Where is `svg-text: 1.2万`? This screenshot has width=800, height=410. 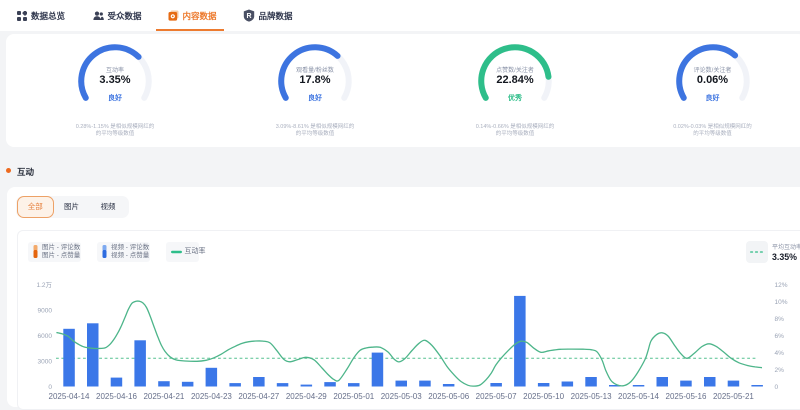
svg-text: 1.2万 is located at coordinates (44, 285).